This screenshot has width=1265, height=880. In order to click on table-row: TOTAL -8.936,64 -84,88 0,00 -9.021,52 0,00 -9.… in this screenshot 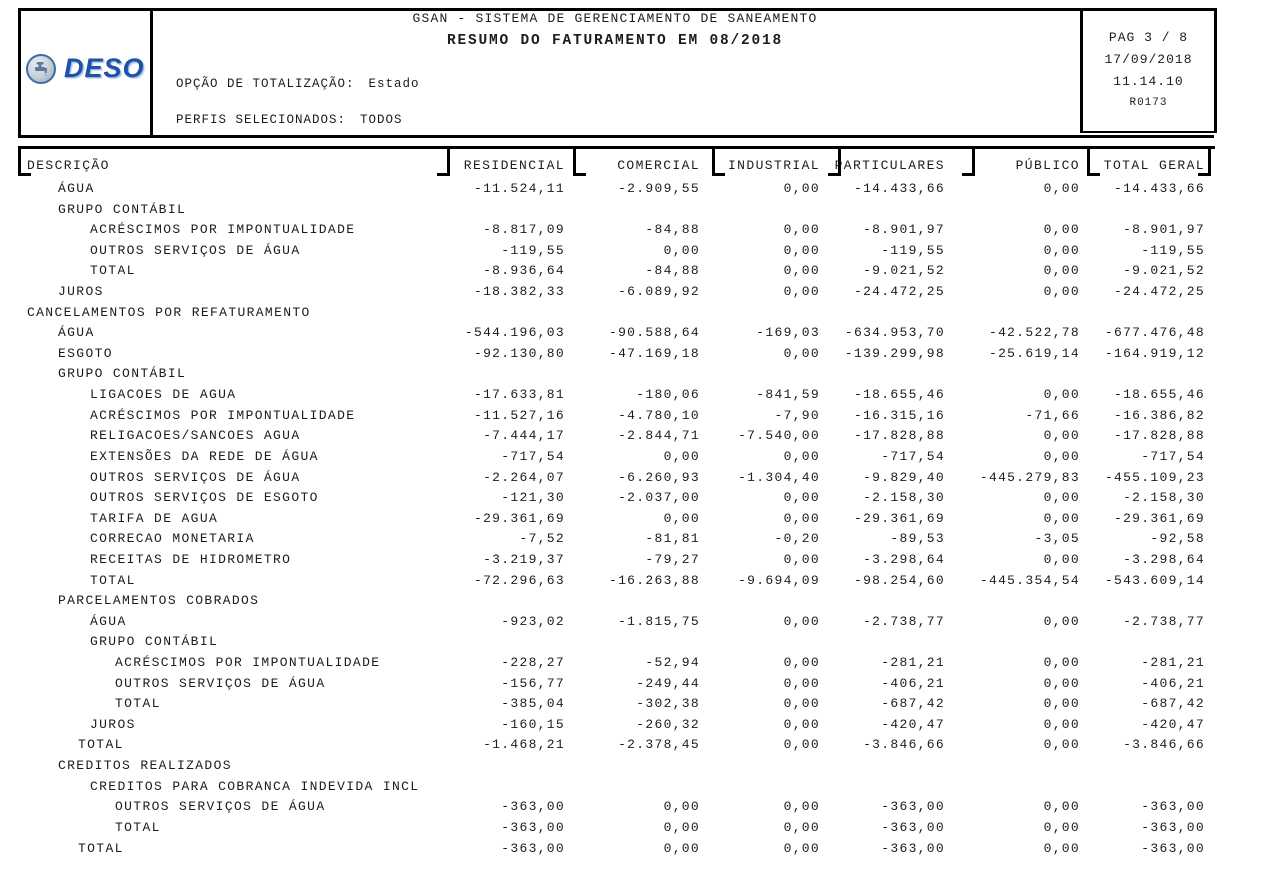, I will do `click(616, 270)`.